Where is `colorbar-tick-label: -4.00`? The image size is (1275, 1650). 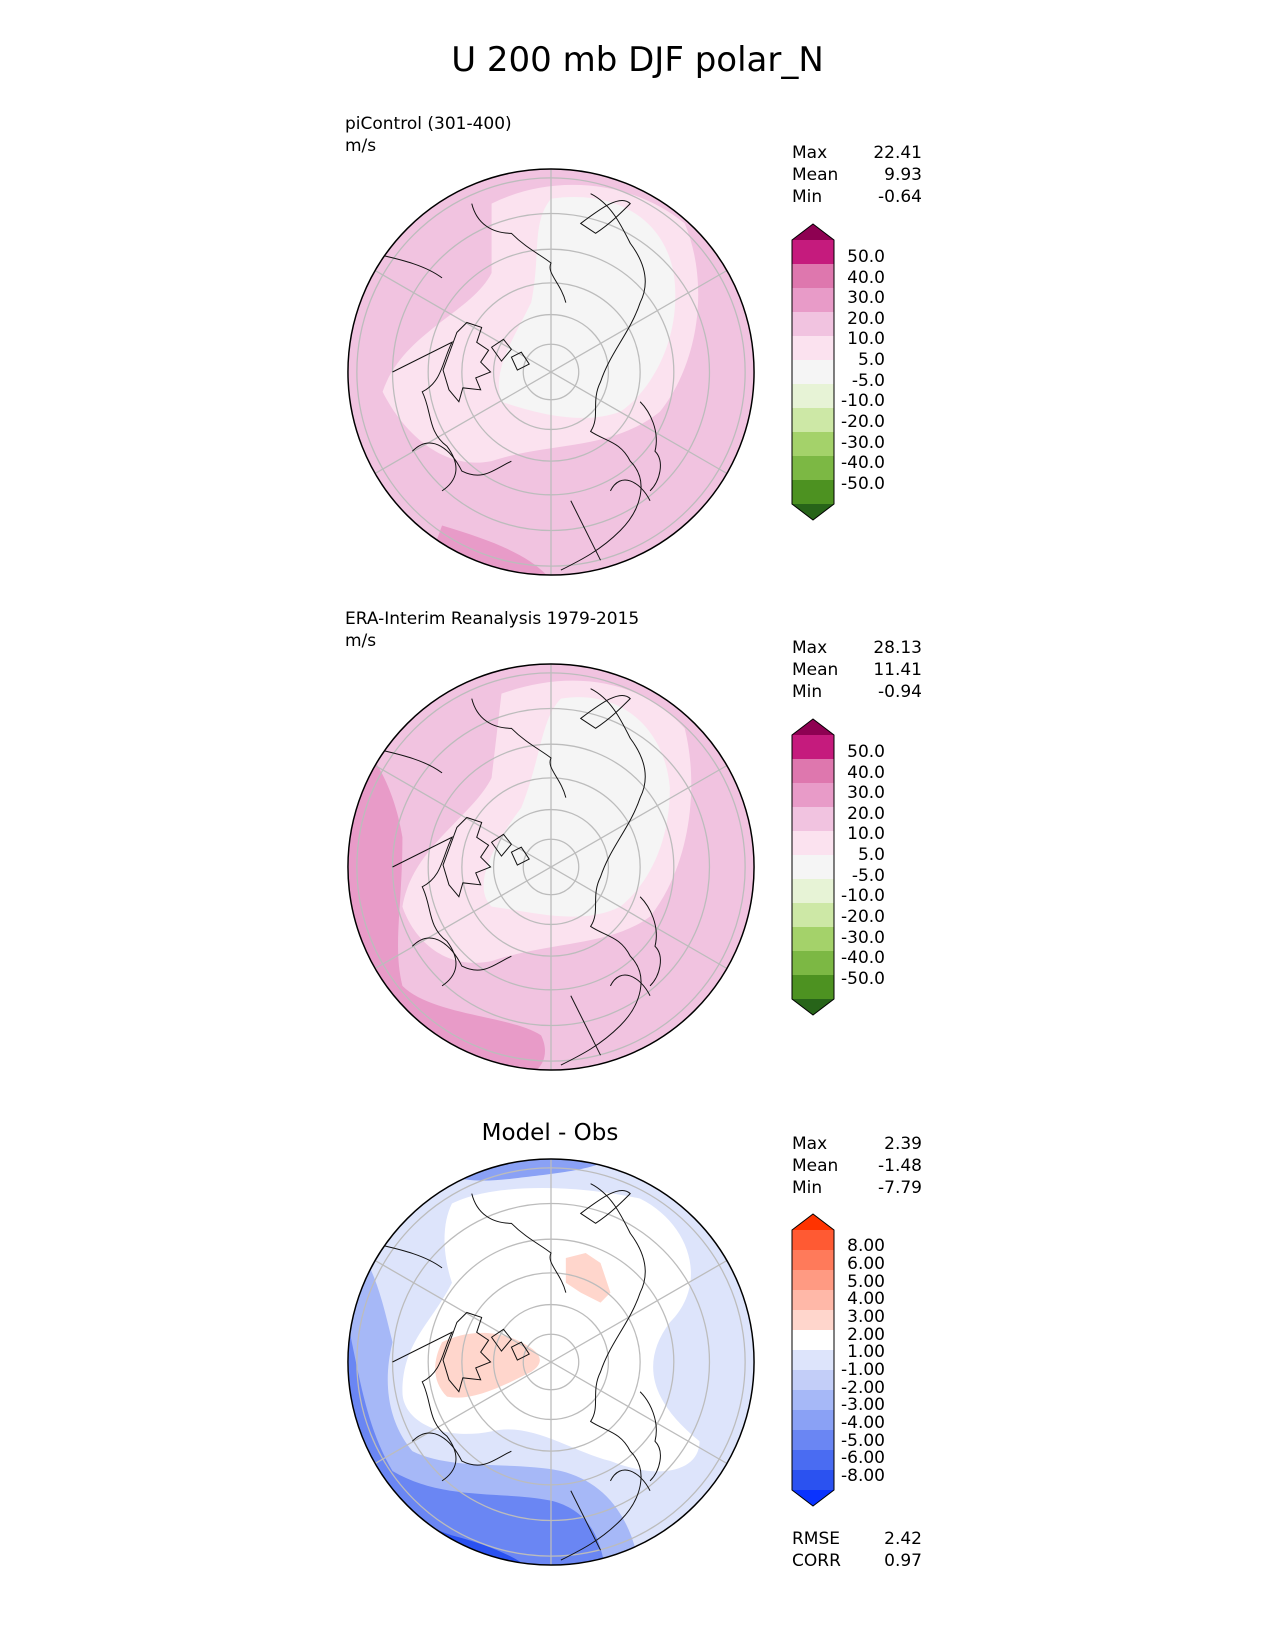 colorbar-tick-label: -4.00 is located at coordinates (863, 1423).